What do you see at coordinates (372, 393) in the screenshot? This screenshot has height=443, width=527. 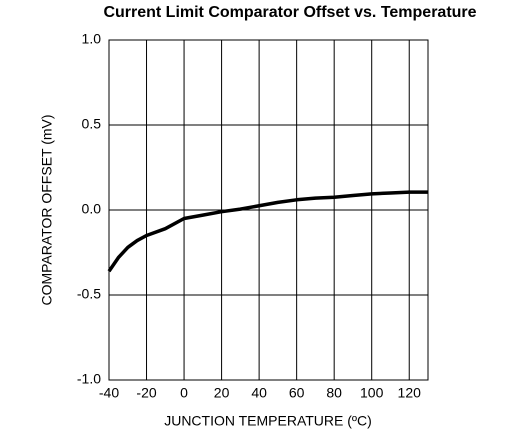 I see `x-tick-label: 100` at bounding box center [372, 393].